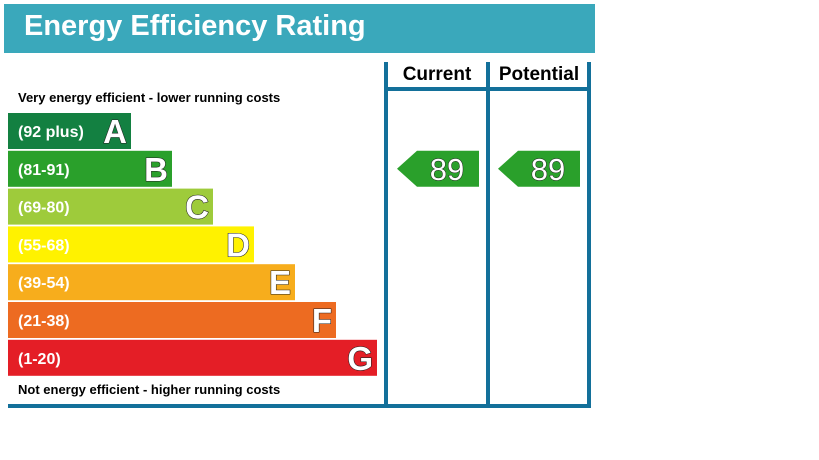  I want to click on band-bar-c, so click(110, 206).